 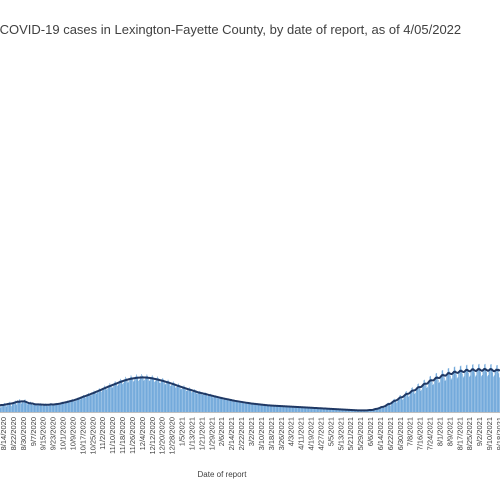 I want to click on x-tick-label: 4/19/2021, so click(x=311, y=433).